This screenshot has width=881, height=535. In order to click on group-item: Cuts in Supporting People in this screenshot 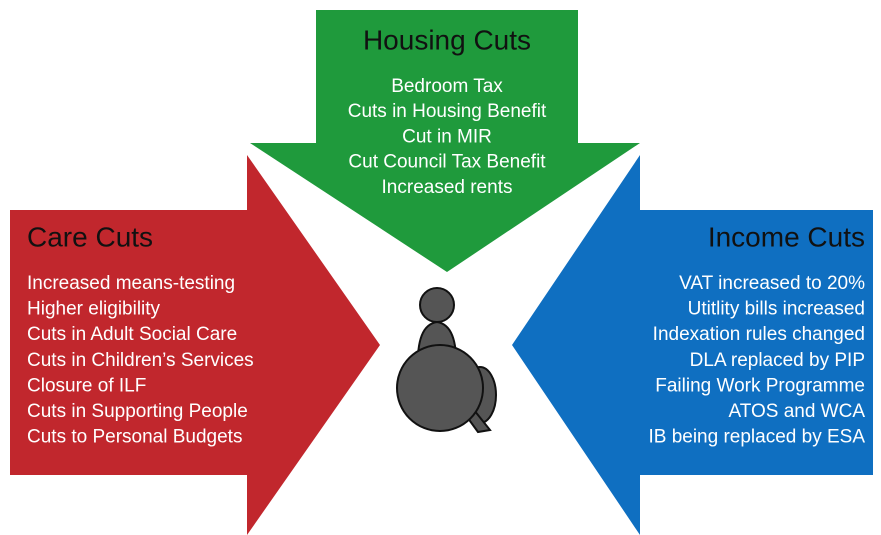, I will do `click(137, 411)`.